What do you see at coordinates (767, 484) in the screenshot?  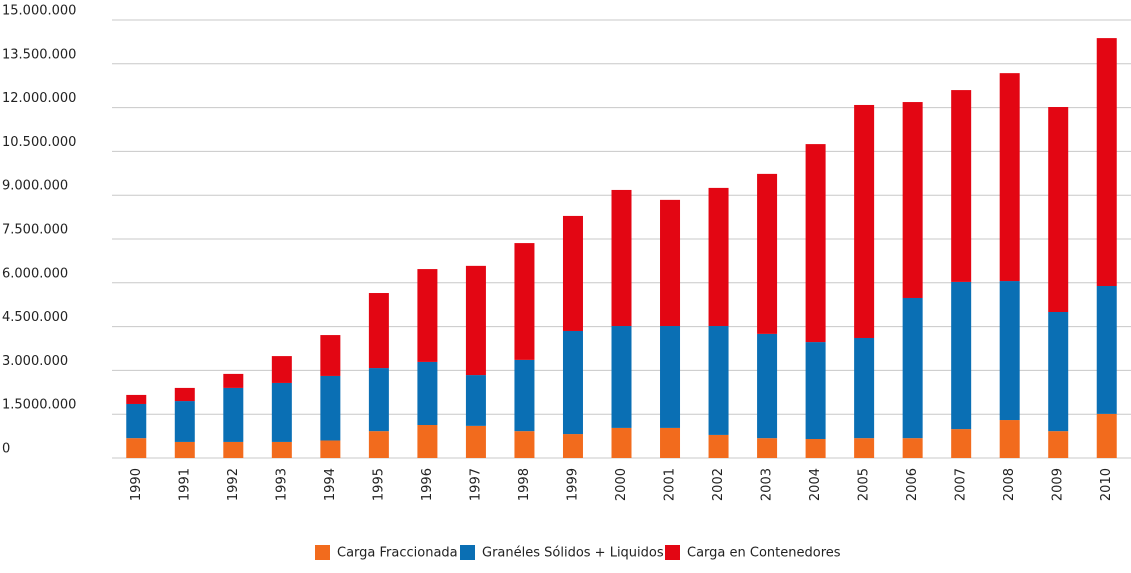 I see `x-tick-label: 2003` at bounding box center [767, 484].